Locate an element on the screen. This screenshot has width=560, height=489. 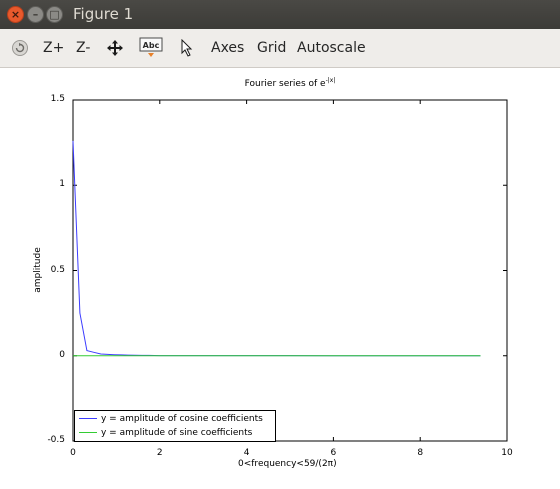
window-title: Figure 1 is located at coordinates (103, 14).